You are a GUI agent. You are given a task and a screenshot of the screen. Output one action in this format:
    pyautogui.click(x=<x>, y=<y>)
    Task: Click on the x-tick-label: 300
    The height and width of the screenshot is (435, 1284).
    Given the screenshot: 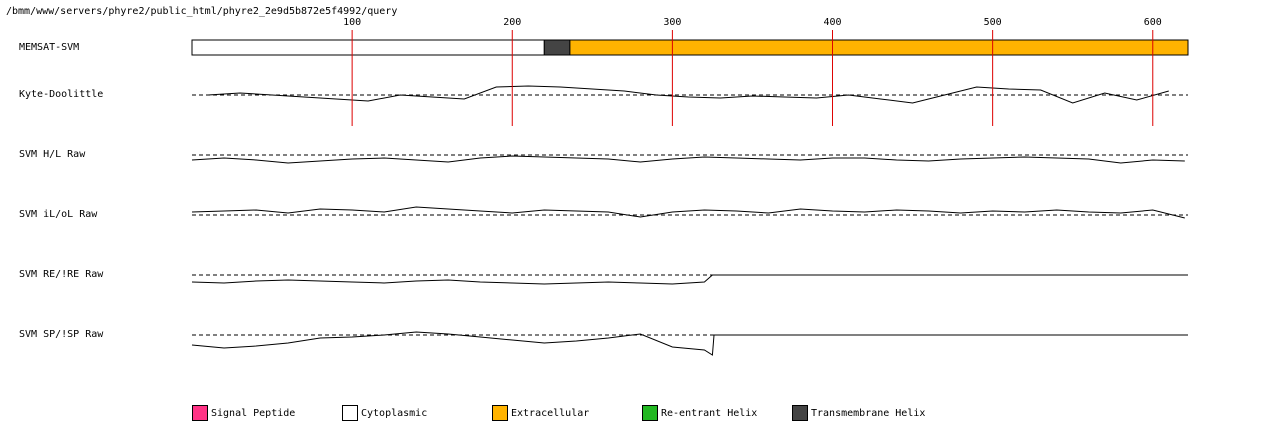 What is the action you would take?
    pyautogui.click(x=672, y=22)
    